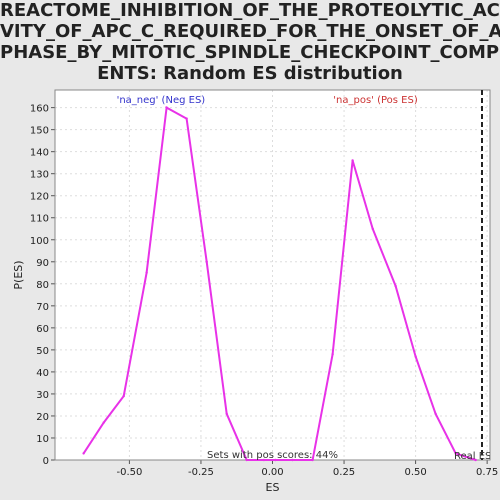 The width and height of the screenshot is (500, 500). What do you see at coordinates (39, 197) in the screenshot?
I see `y-tick-label: 120` at bounding box center [39, 197].